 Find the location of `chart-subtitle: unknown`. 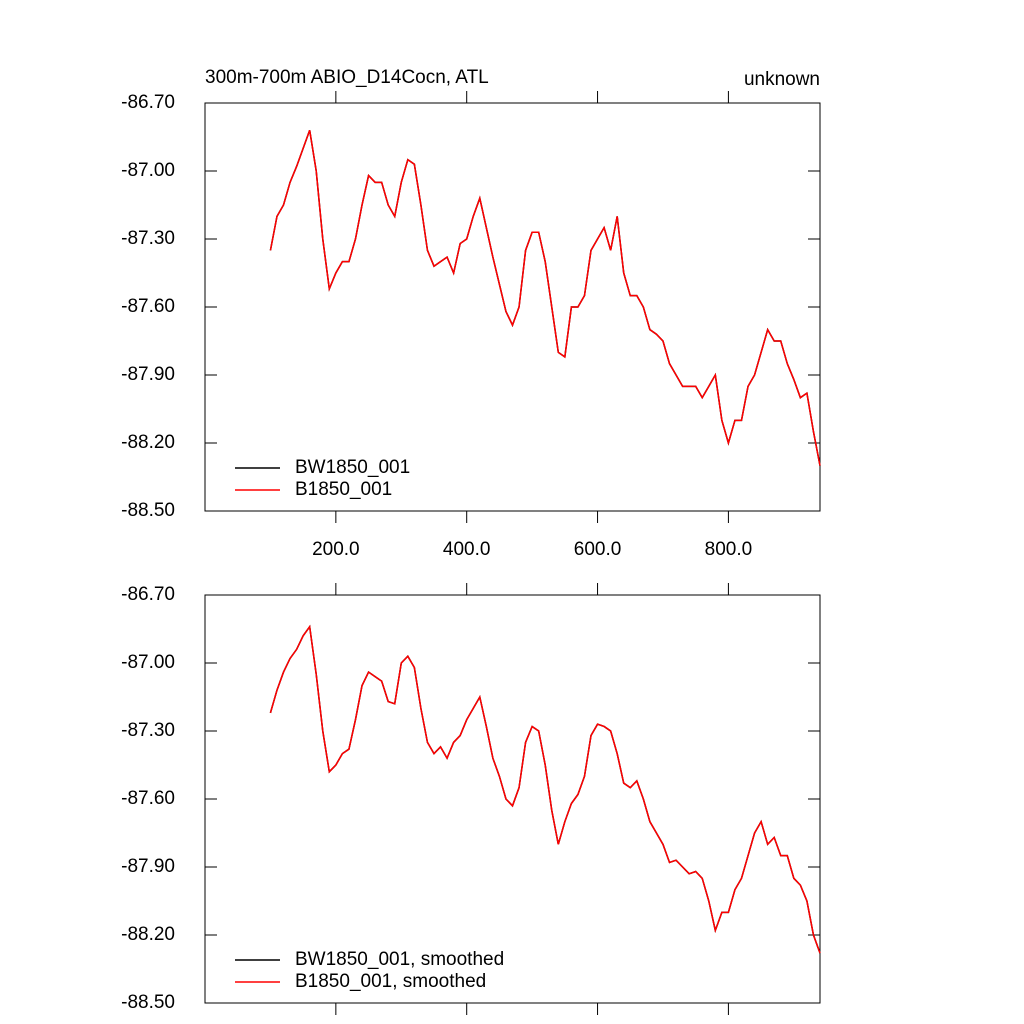

chart-subtitle: unknown is located at coordinates (782, 79).